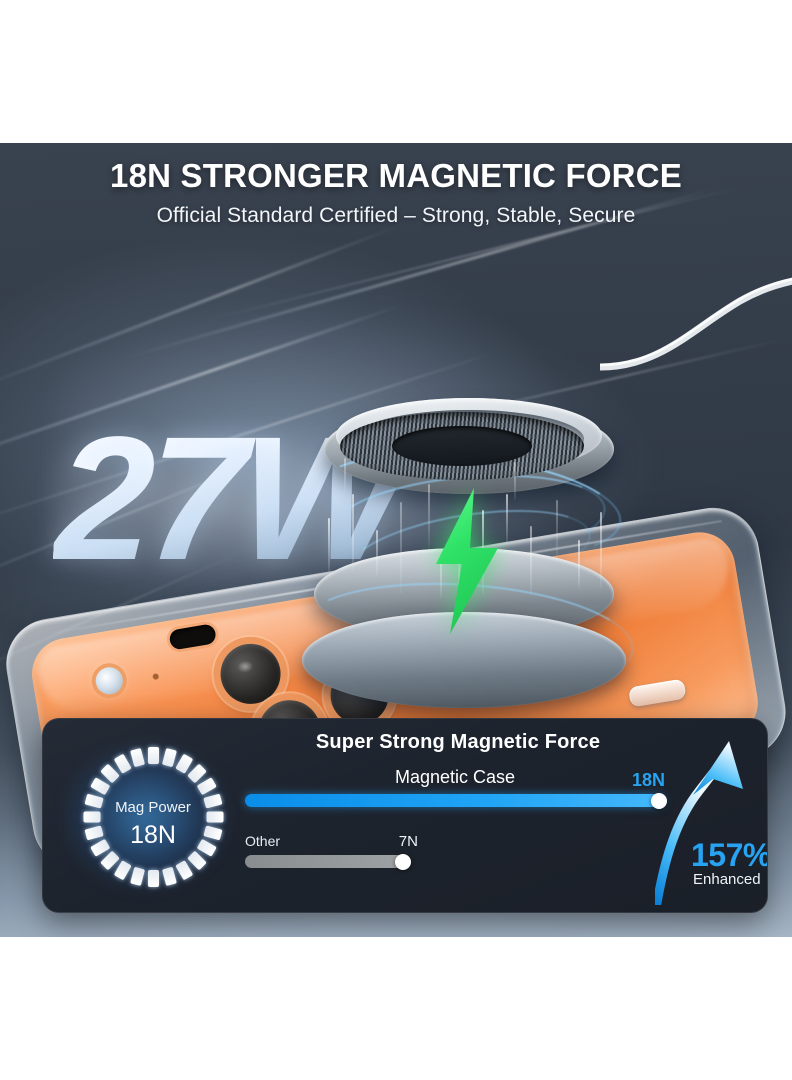 This screenshot has width=792, height=1080. Describe the element at coordinates (456, 818) in the screenshot. I see `bar-comparison-group: Magnetic Case 18N Other 7N` at that location.